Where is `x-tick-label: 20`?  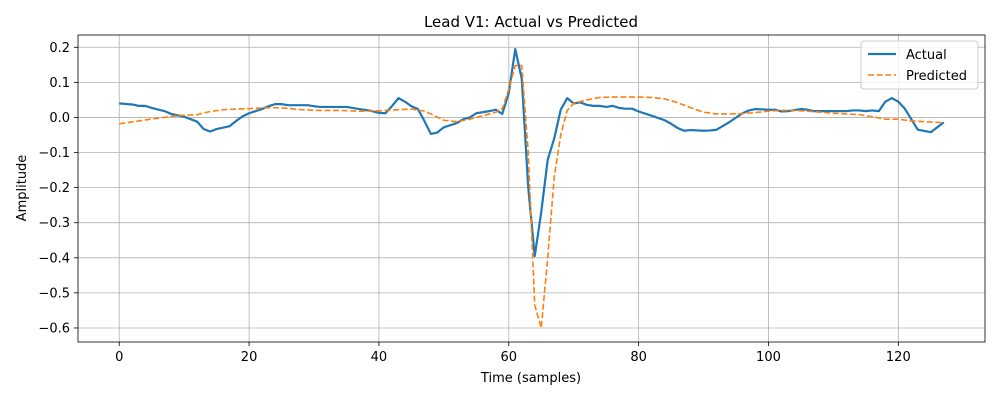
x-tick-label: 20 is located at coordinates (249, 357).